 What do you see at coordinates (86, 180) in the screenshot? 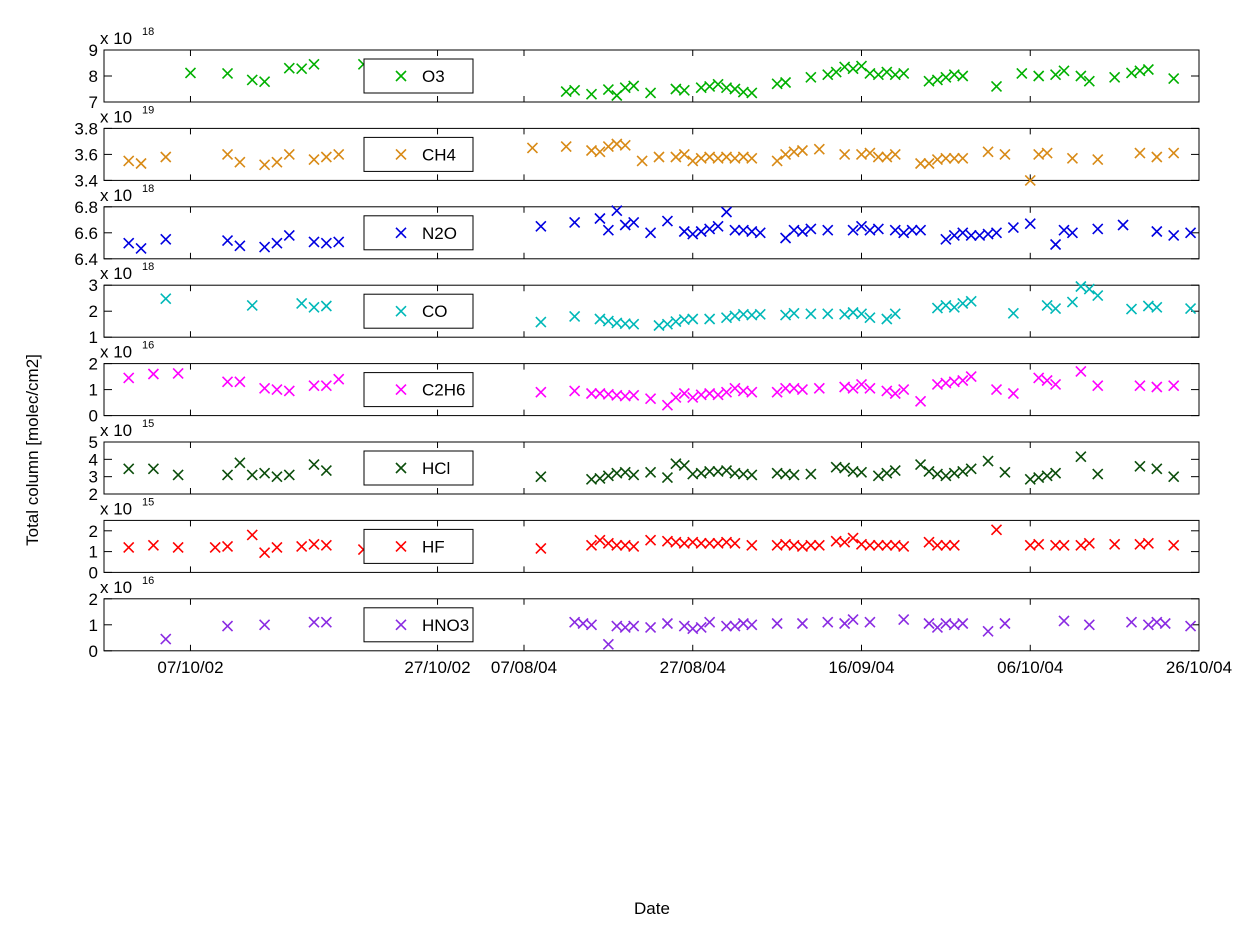
I see `y-tick-label: 3.4` at bounding box center [86, 180].